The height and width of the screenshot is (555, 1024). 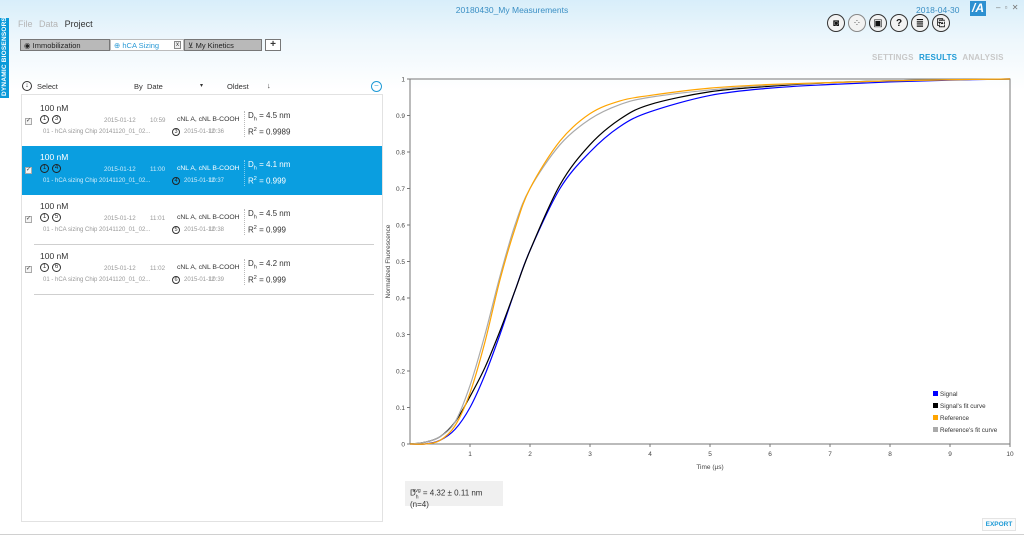 I want to click on source-date: 2015-01-12, so click(x=199, y=280).